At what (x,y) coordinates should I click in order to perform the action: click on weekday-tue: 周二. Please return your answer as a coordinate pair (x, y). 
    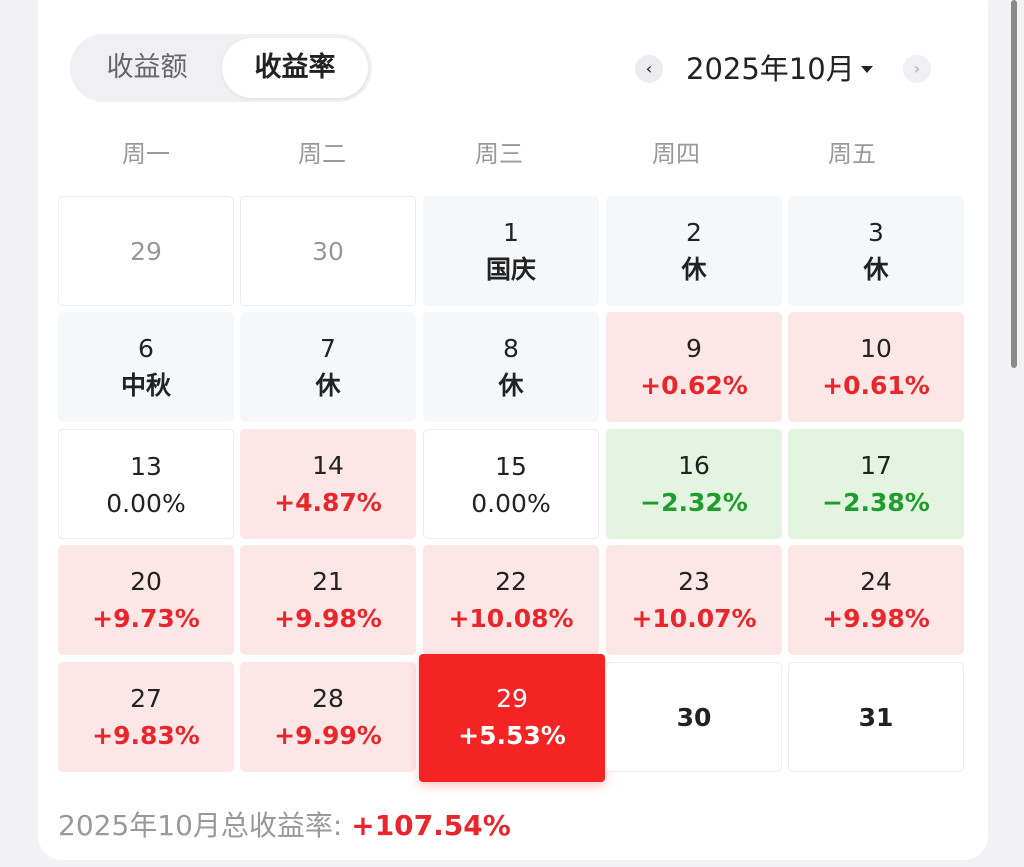
    Looking at the image, I should click on (322, 154).